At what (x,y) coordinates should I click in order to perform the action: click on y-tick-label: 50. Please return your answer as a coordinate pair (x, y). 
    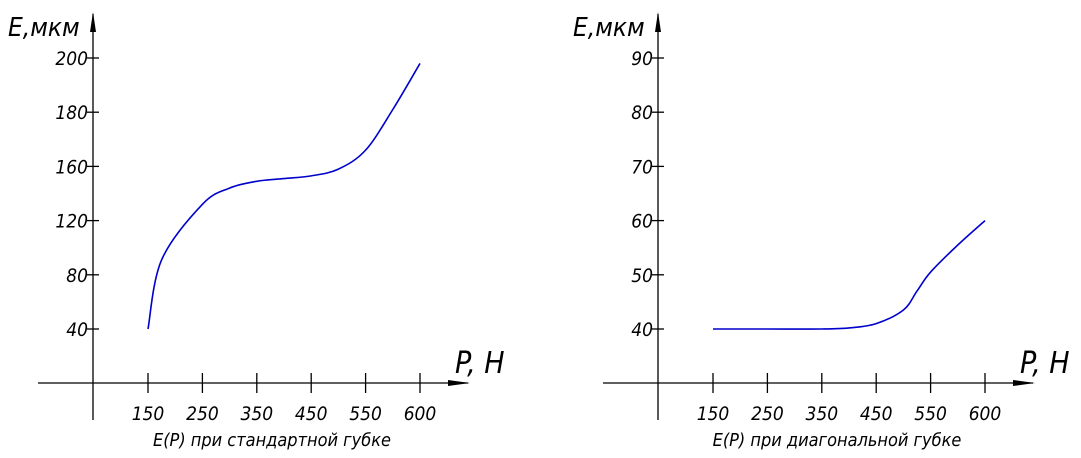
    Looking at the image, I should click on (642, 276).